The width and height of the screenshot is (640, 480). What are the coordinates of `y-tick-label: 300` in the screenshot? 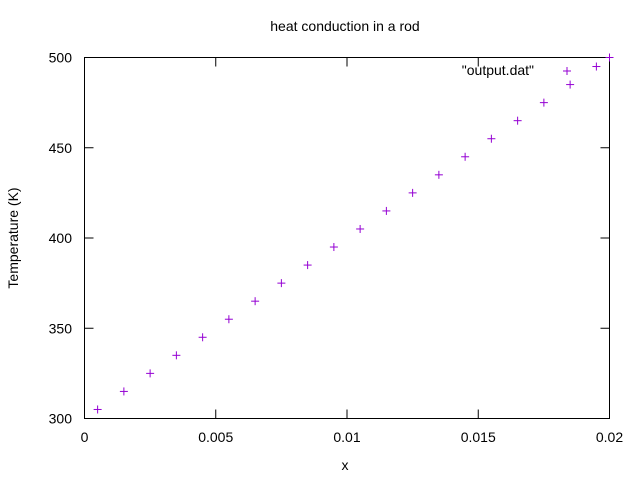 It's located at (61, 419).